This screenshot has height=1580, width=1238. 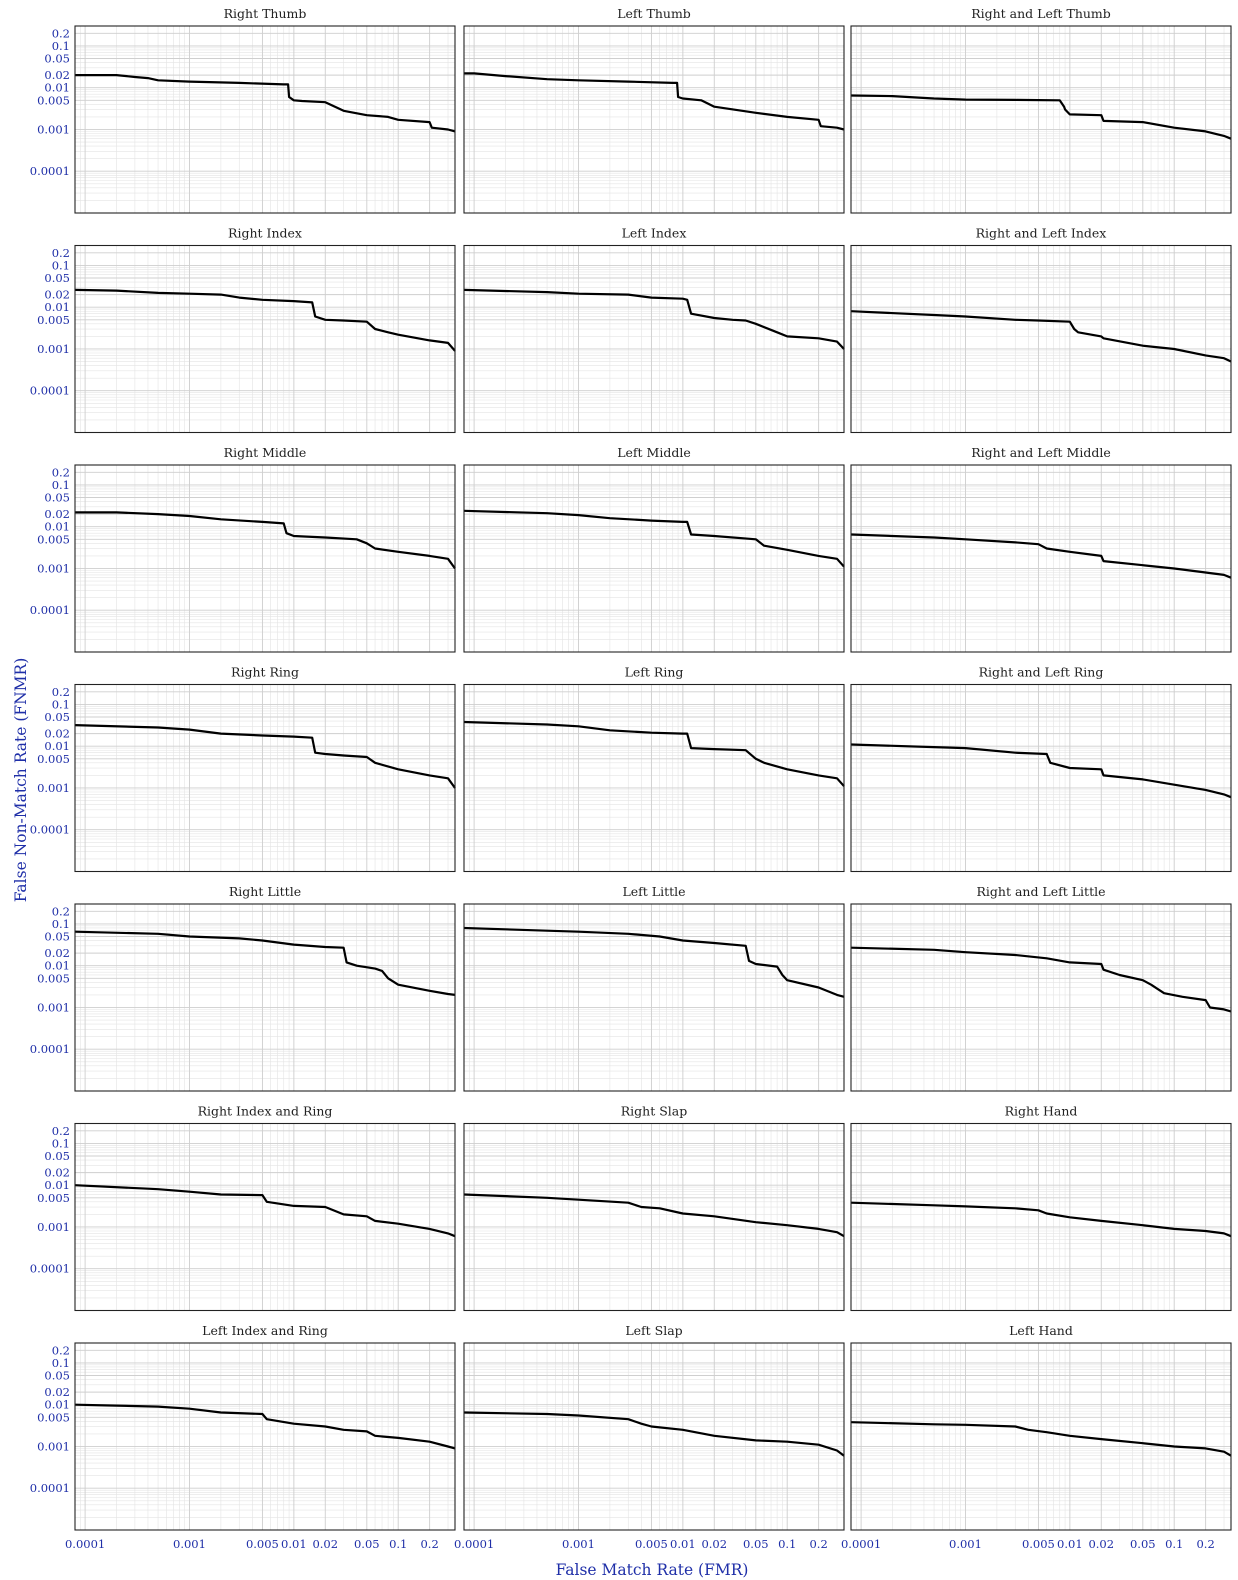 I want to click on panel-17: Right Hand, so click(x=1041, y=1208).